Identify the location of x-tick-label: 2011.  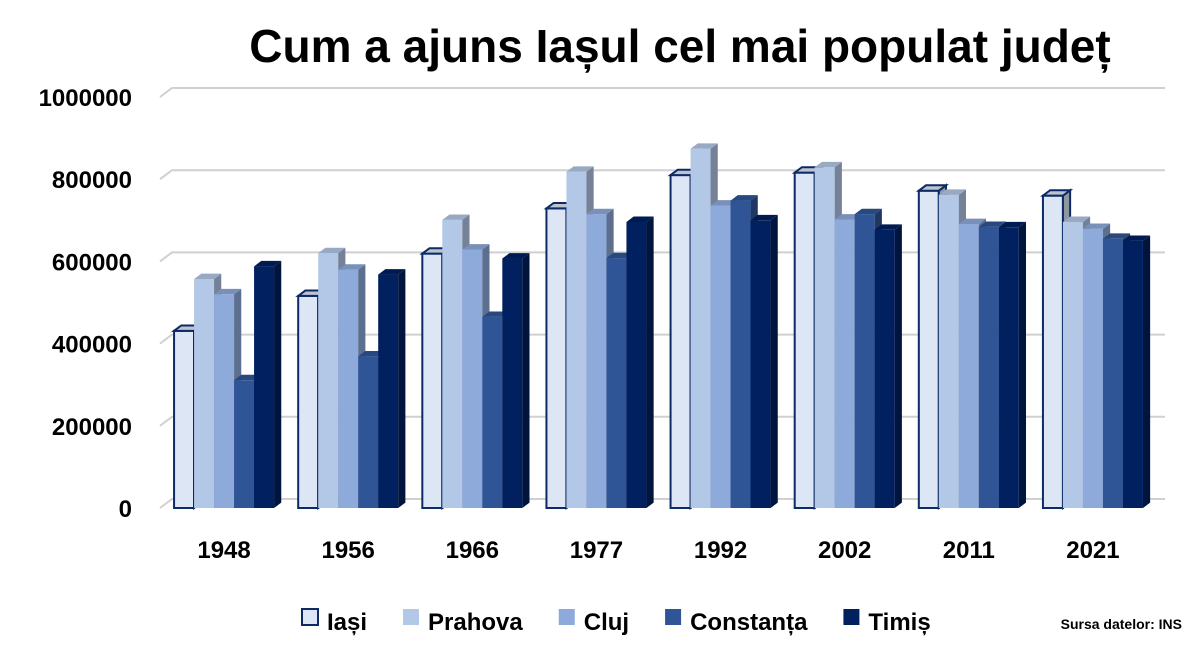
(969, 550).